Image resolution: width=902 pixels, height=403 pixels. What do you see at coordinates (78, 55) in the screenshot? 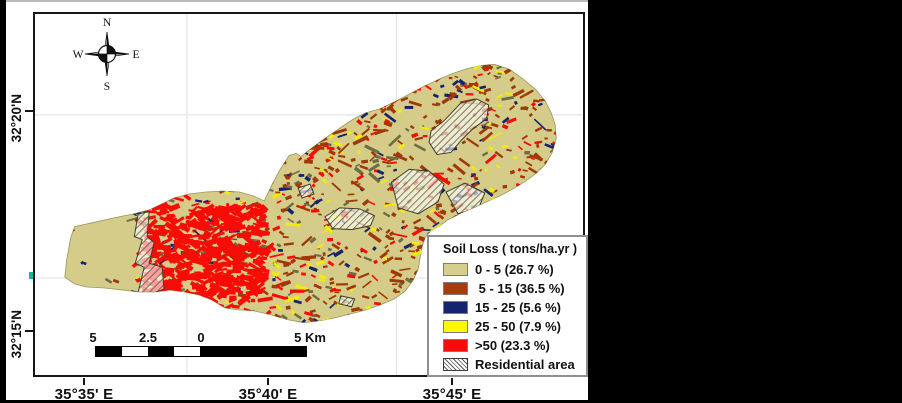
I see `compass-west-label: W` at bounding box center [78, 55].